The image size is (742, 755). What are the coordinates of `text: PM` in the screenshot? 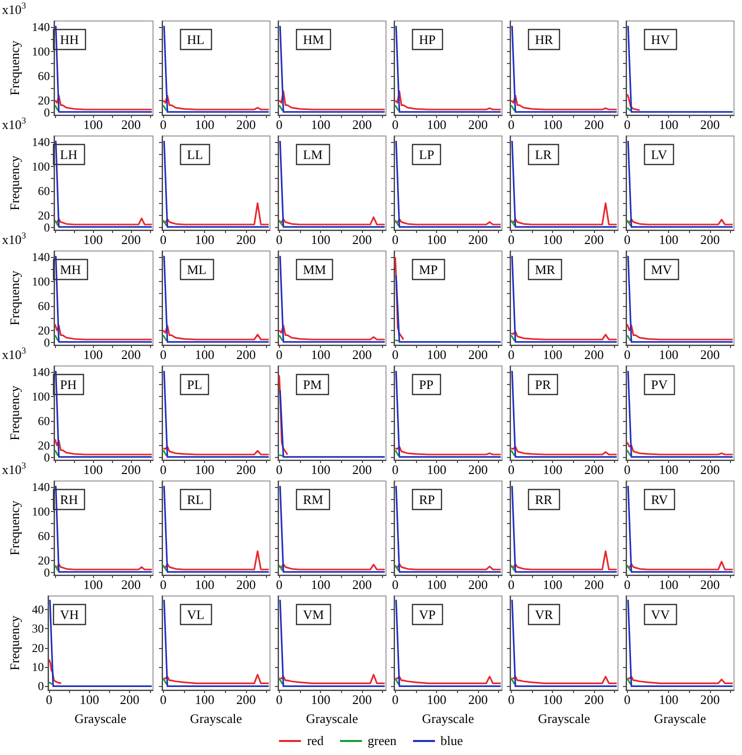 It's located at (312, 384).